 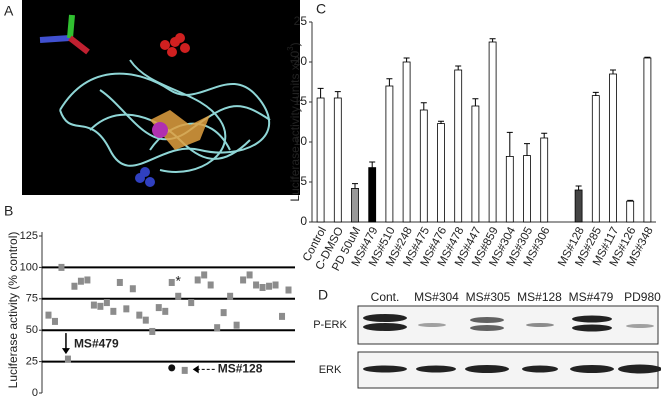 I want to click on blot-column-label: PD980, so click(x=642, y=297).